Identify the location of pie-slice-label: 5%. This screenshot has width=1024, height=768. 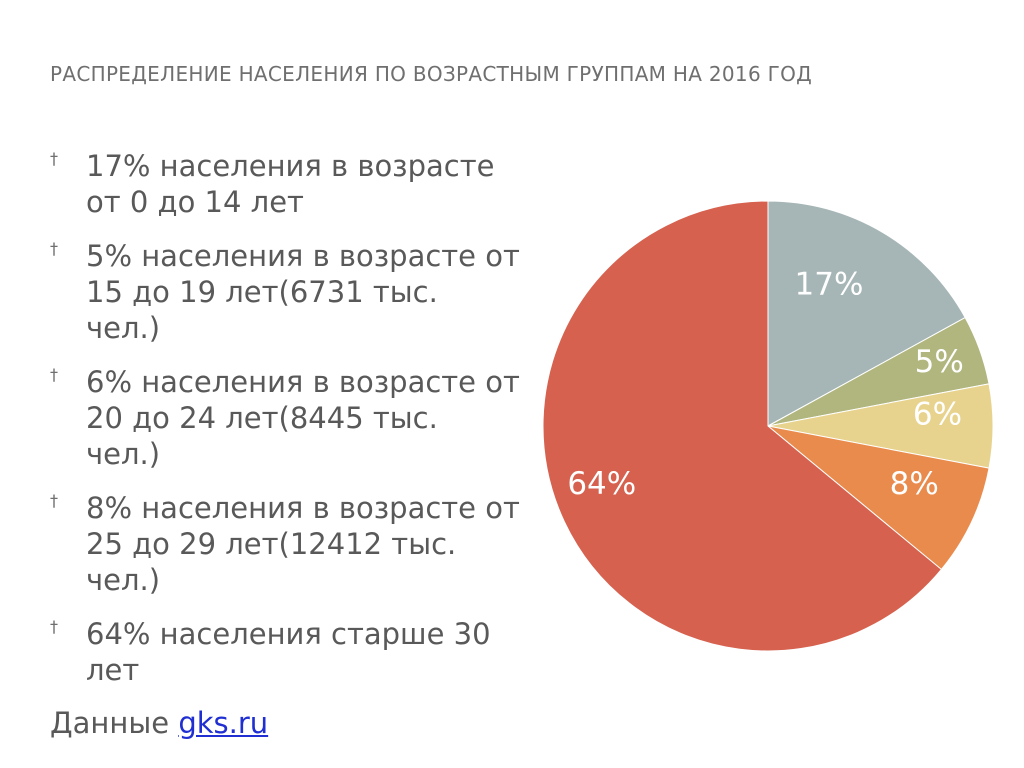
(939, 362).